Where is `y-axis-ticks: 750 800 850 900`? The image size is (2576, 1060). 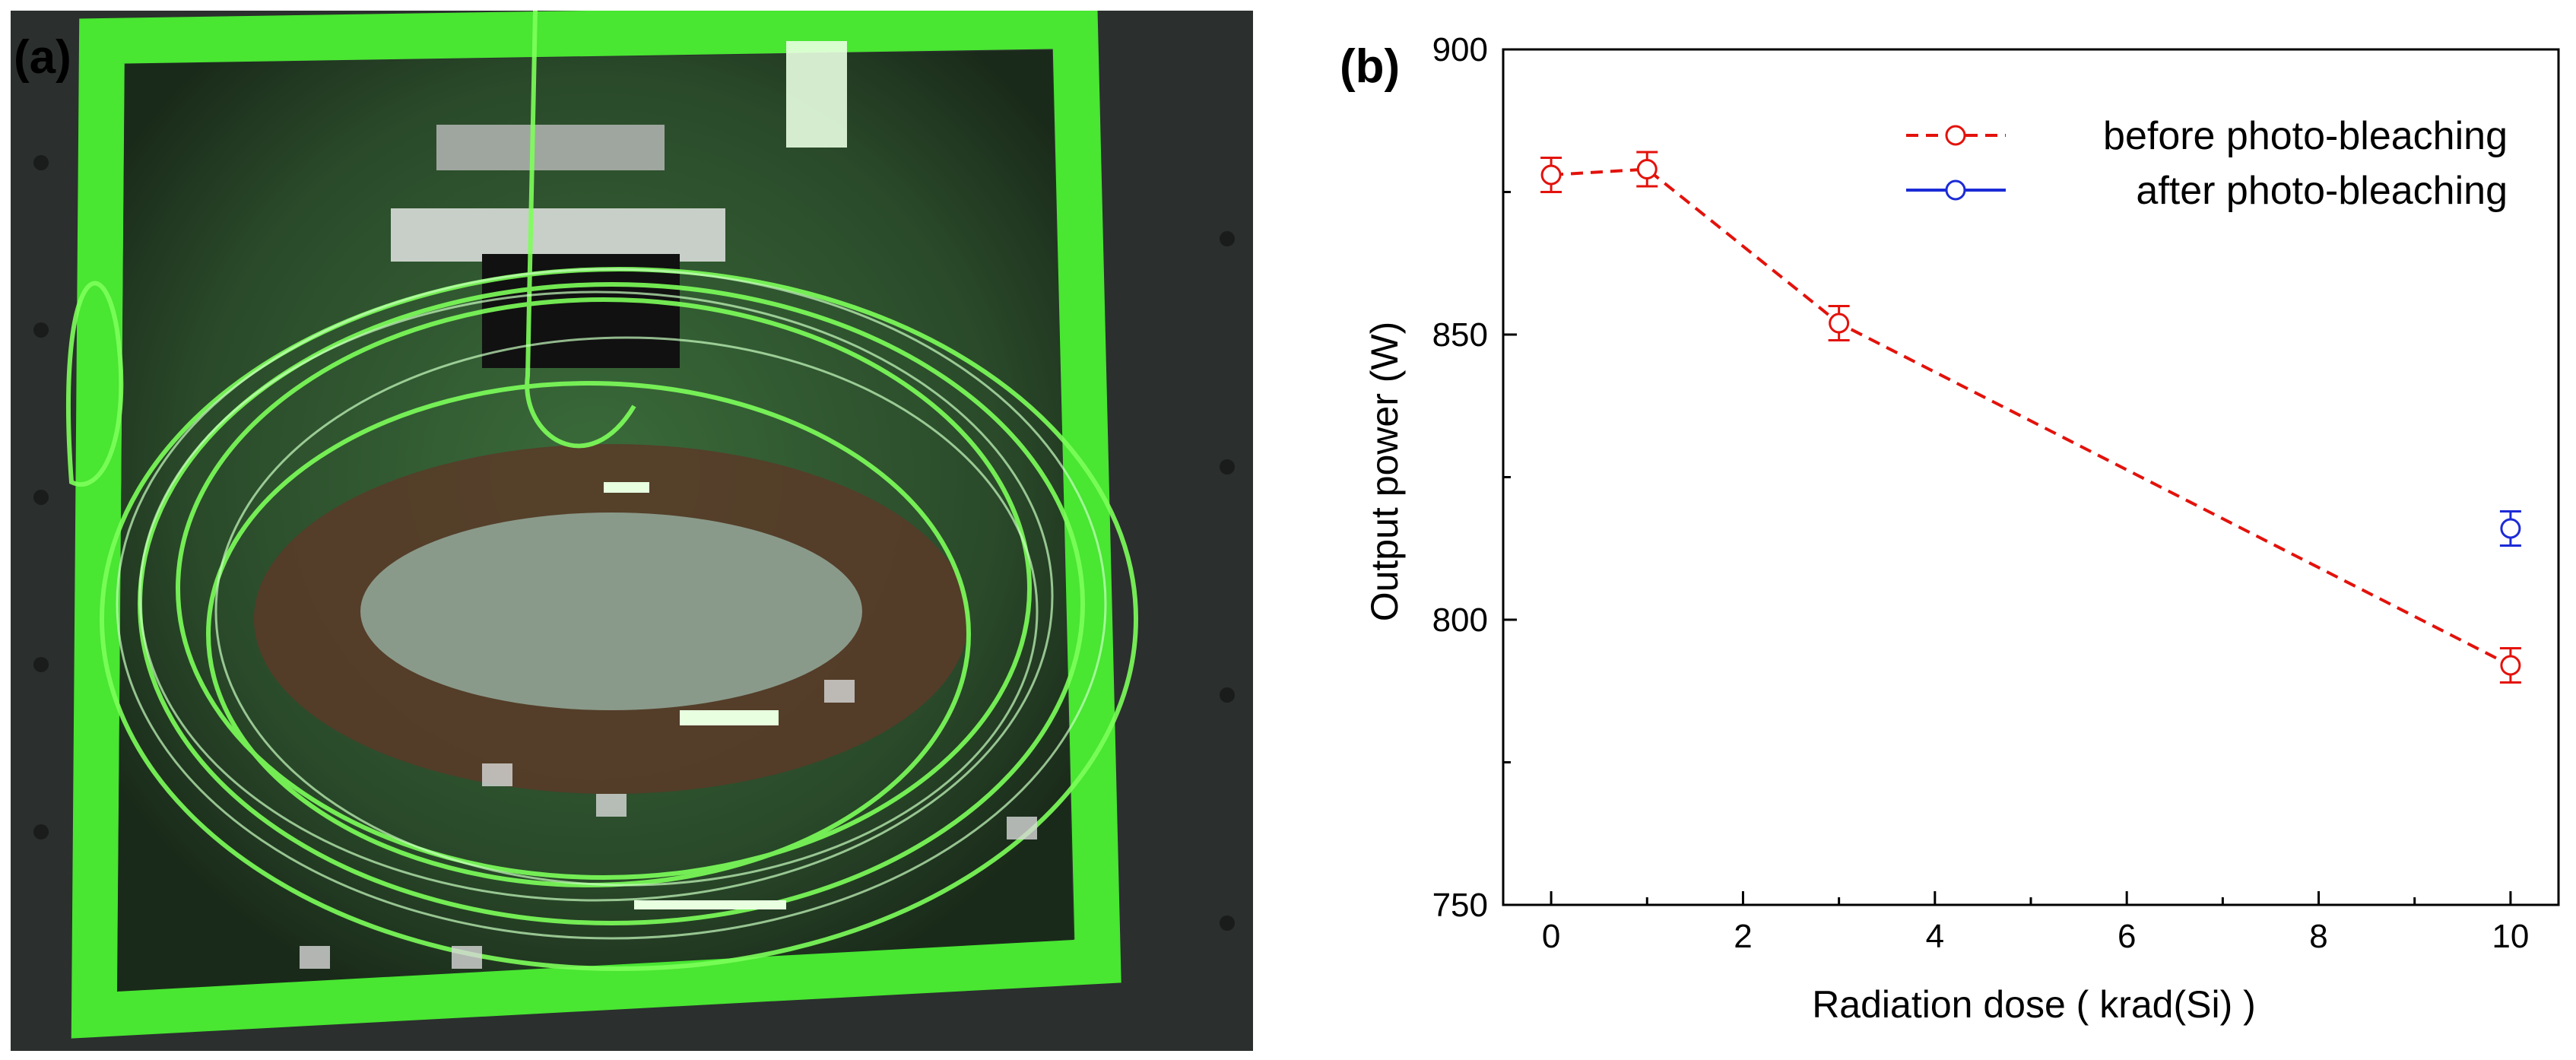 y-axis-ticks: 750 800 850 900 is located at coordinates (1475, 478).